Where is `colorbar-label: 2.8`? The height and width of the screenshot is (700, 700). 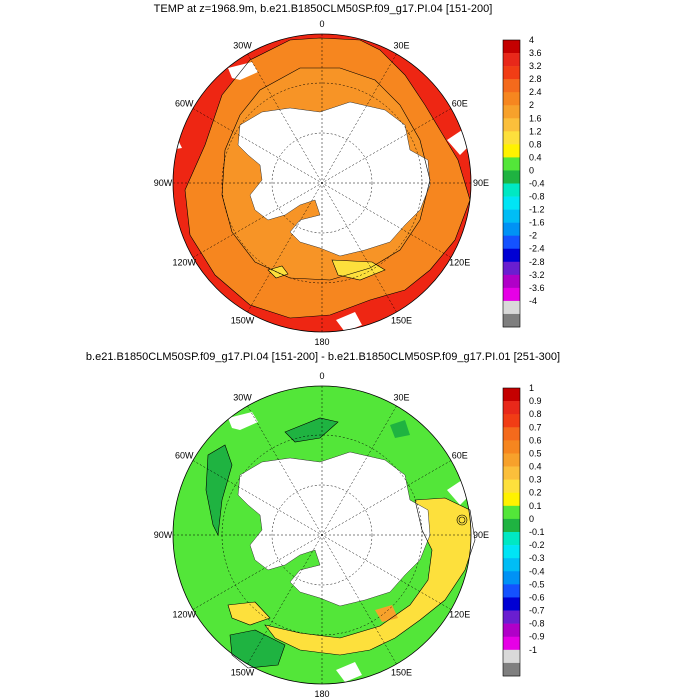
colorbar-label: 2.8 is located at coordinates (535, 79).